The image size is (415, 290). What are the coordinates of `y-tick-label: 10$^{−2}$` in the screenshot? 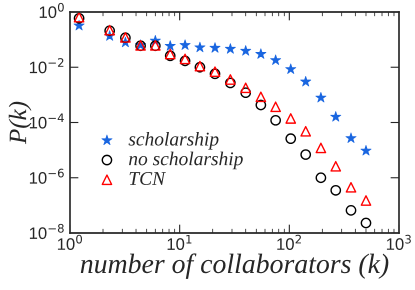 It's located at (47, 66).